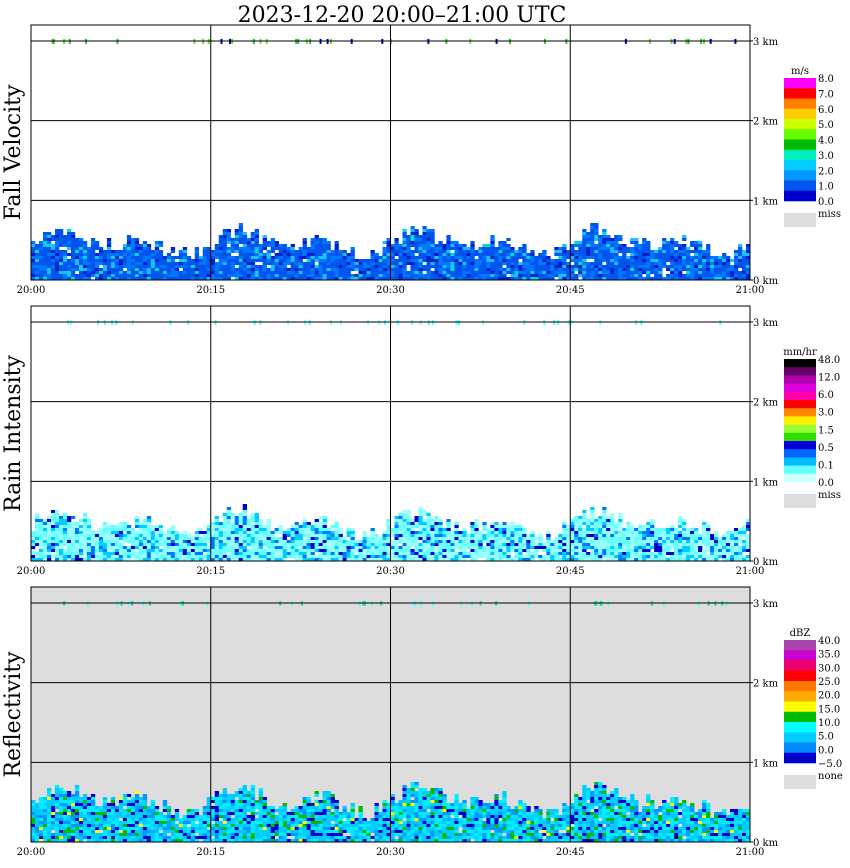 The width and height of the screenshot is (850, 868). I want to click on colorbar-swatch, so click(800, 104).